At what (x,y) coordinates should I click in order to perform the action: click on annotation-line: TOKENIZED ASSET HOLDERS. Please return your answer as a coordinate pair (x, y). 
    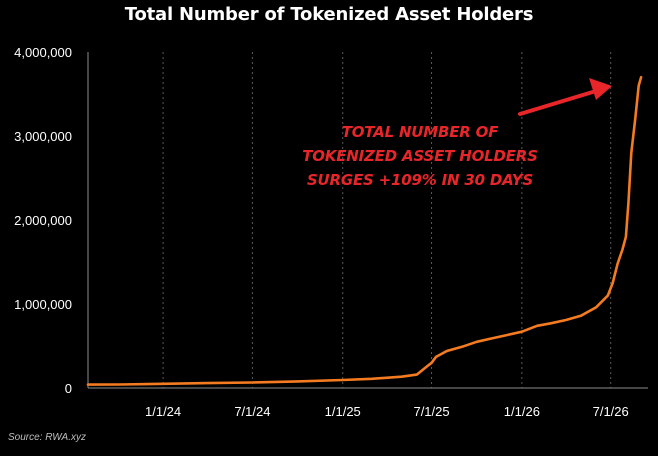
    Looking at the image, I should click on (420, 156).